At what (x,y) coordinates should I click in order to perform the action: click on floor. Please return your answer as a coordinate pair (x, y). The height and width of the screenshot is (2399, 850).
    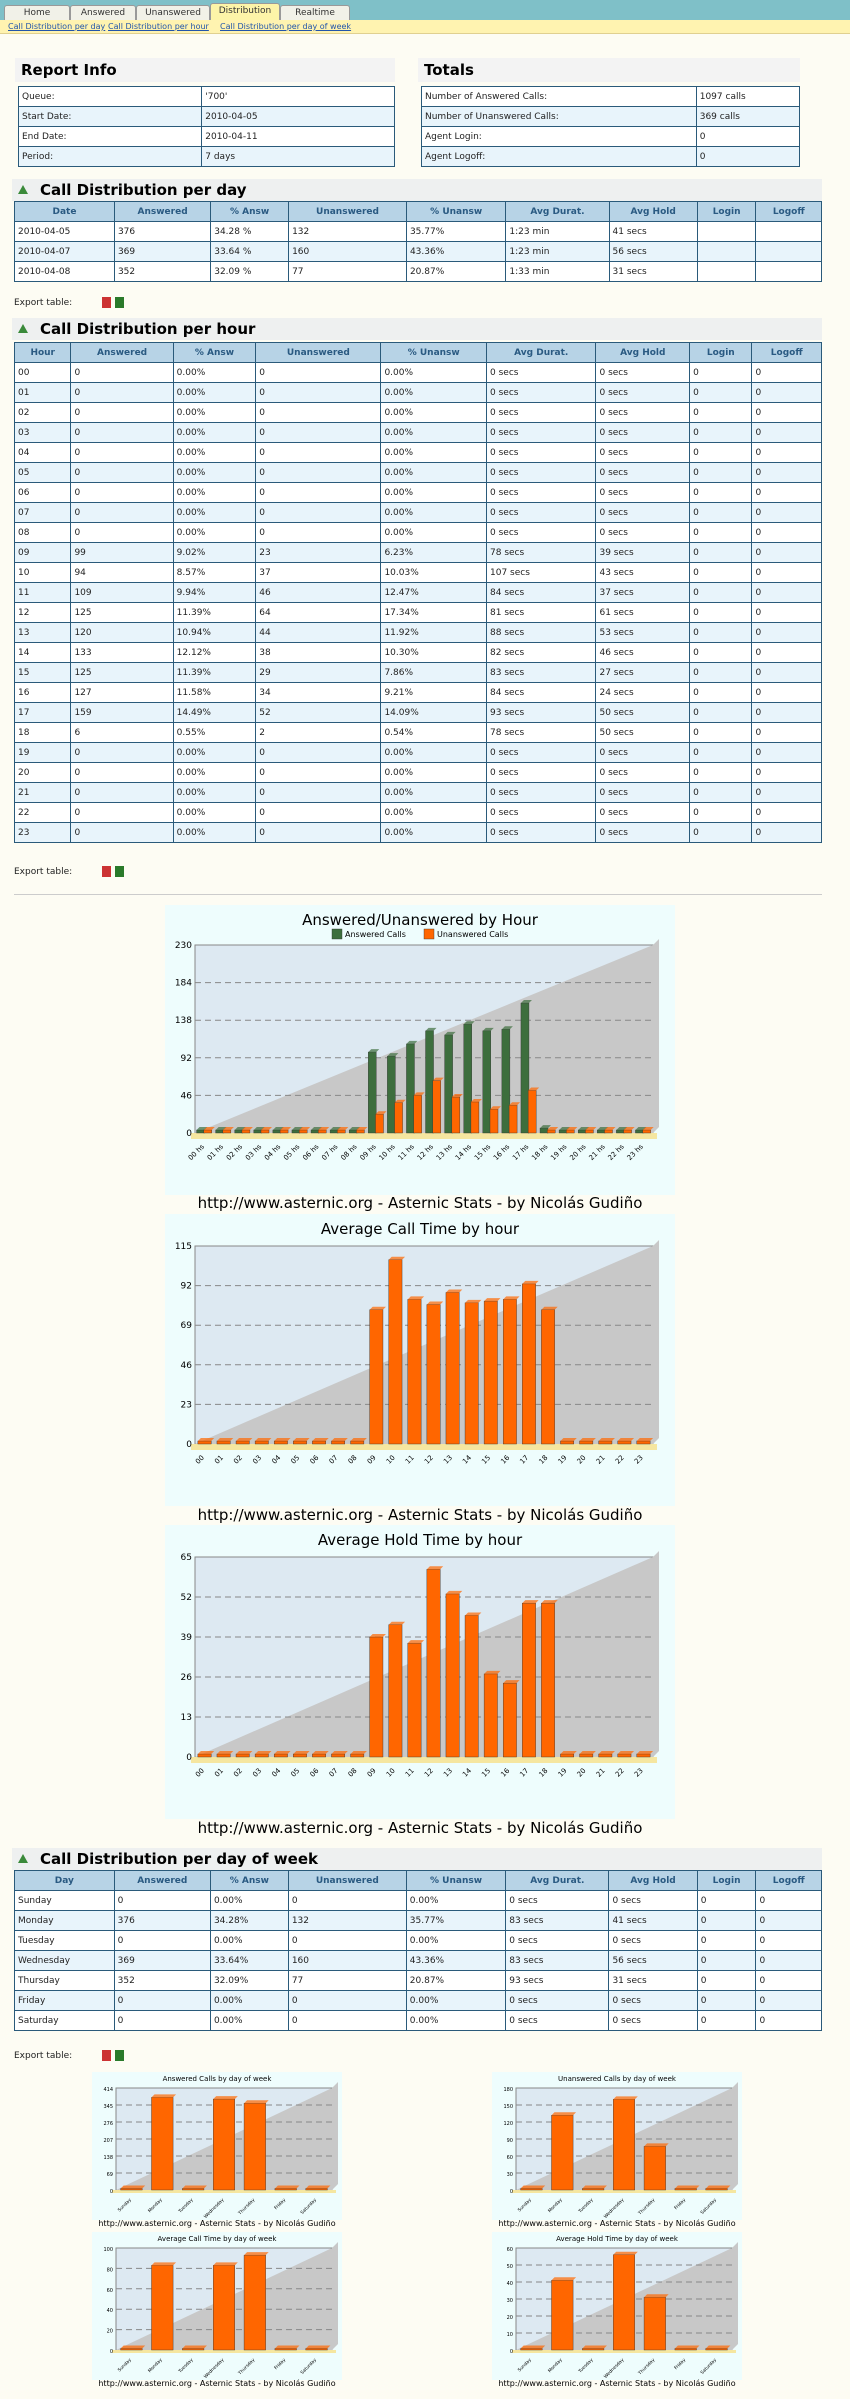
    Looking at the image, I should click on (624, 2191).